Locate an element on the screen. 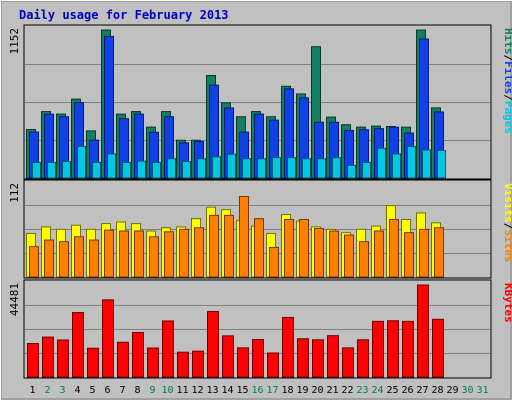  x-tick-label-19: 19 is located at coordinates (302, 390).